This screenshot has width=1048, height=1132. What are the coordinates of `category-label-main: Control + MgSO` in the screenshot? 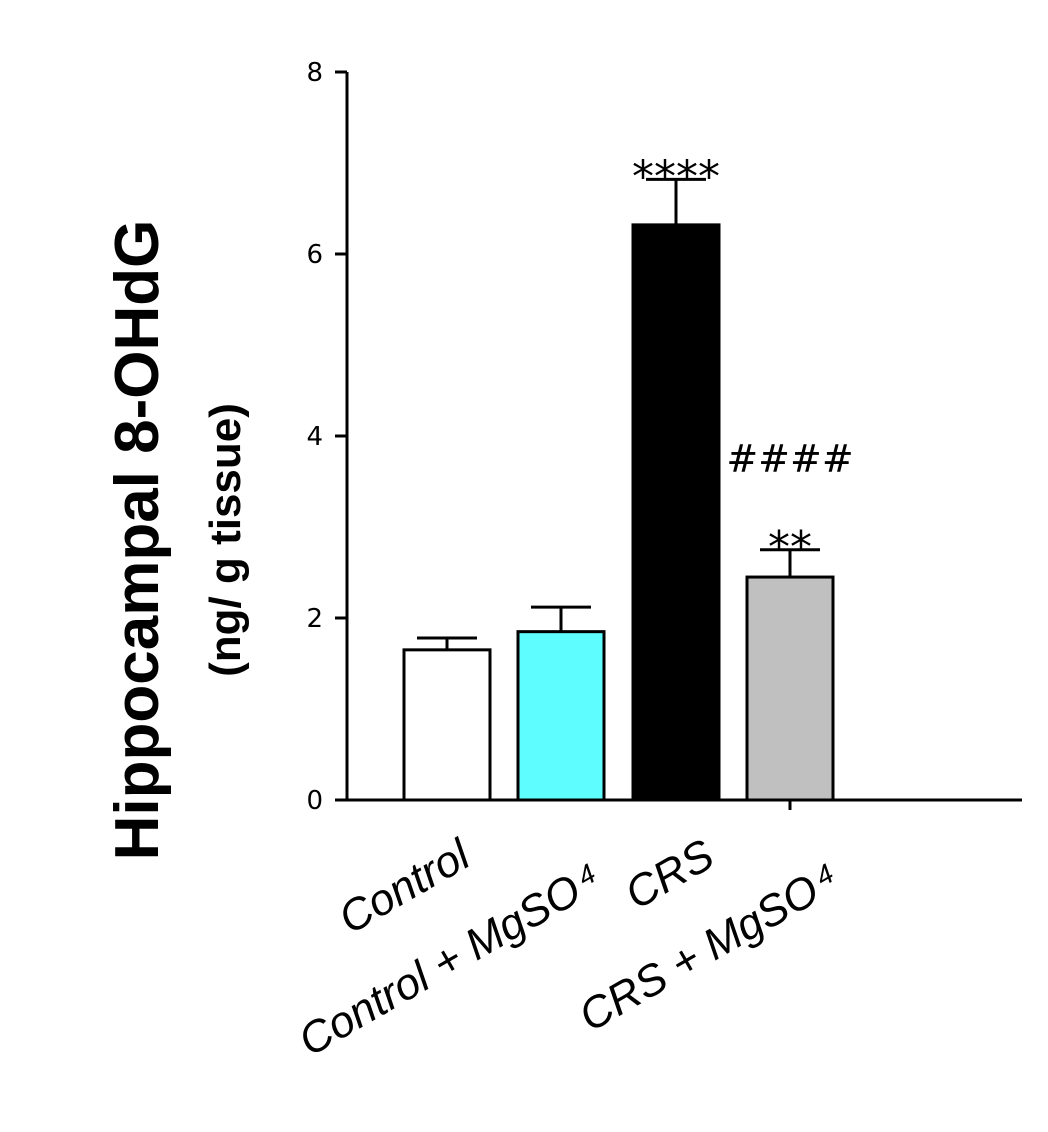 It's located at (440, 965).